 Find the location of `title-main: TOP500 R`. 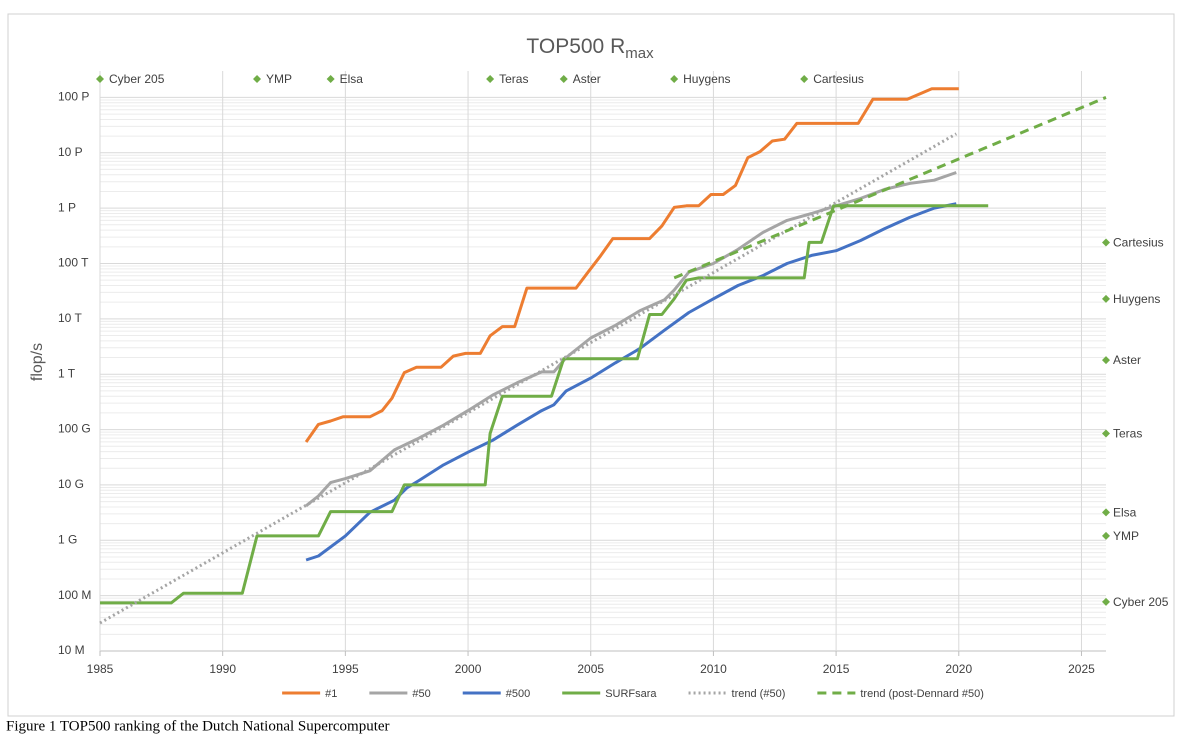

title-main: TOP500 R is located at coordinates (575, 46).